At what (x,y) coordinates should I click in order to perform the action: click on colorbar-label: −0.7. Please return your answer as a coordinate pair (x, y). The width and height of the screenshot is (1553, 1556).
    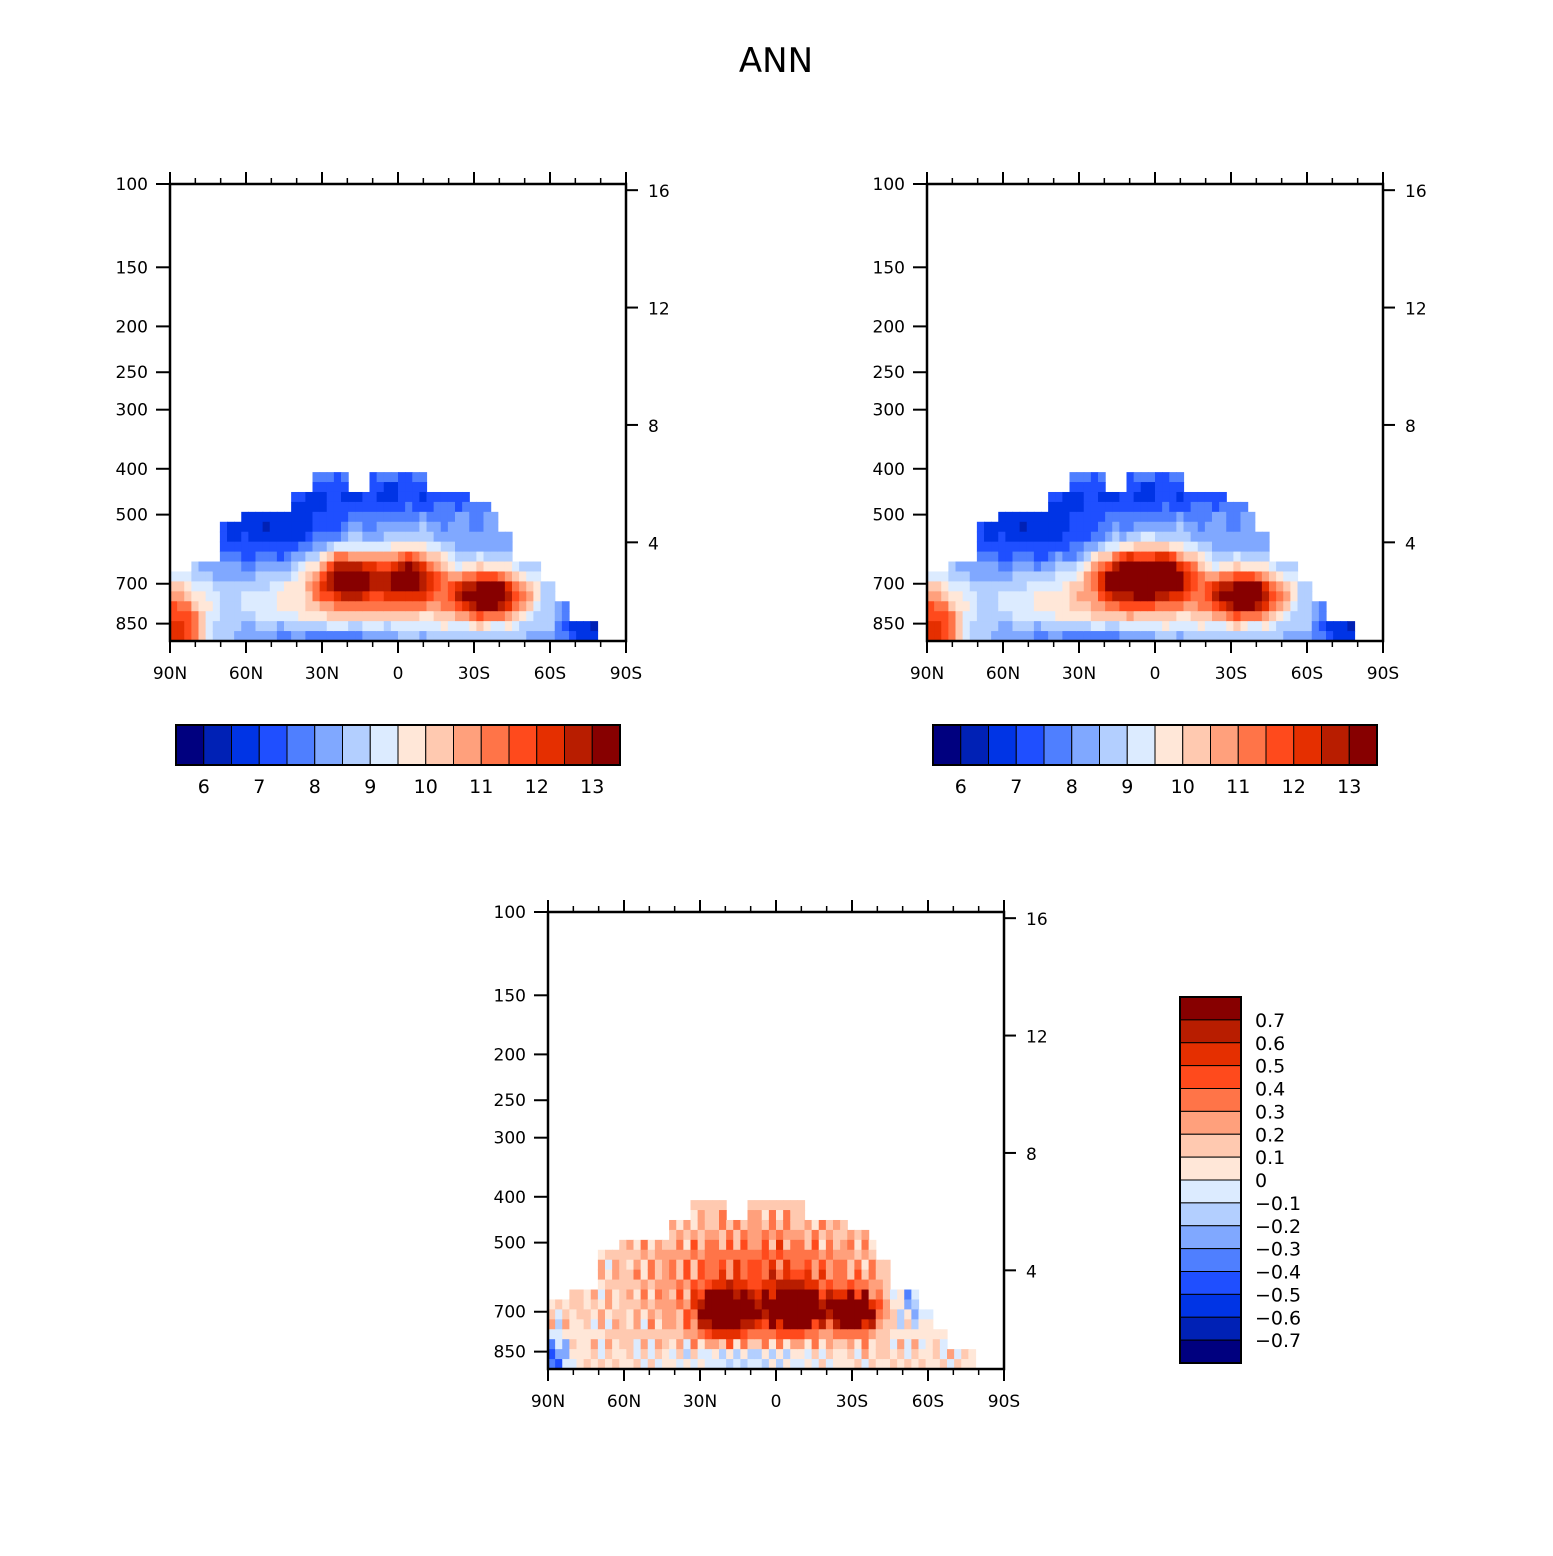
    Looking at the image, I should click on (1278, 1341).